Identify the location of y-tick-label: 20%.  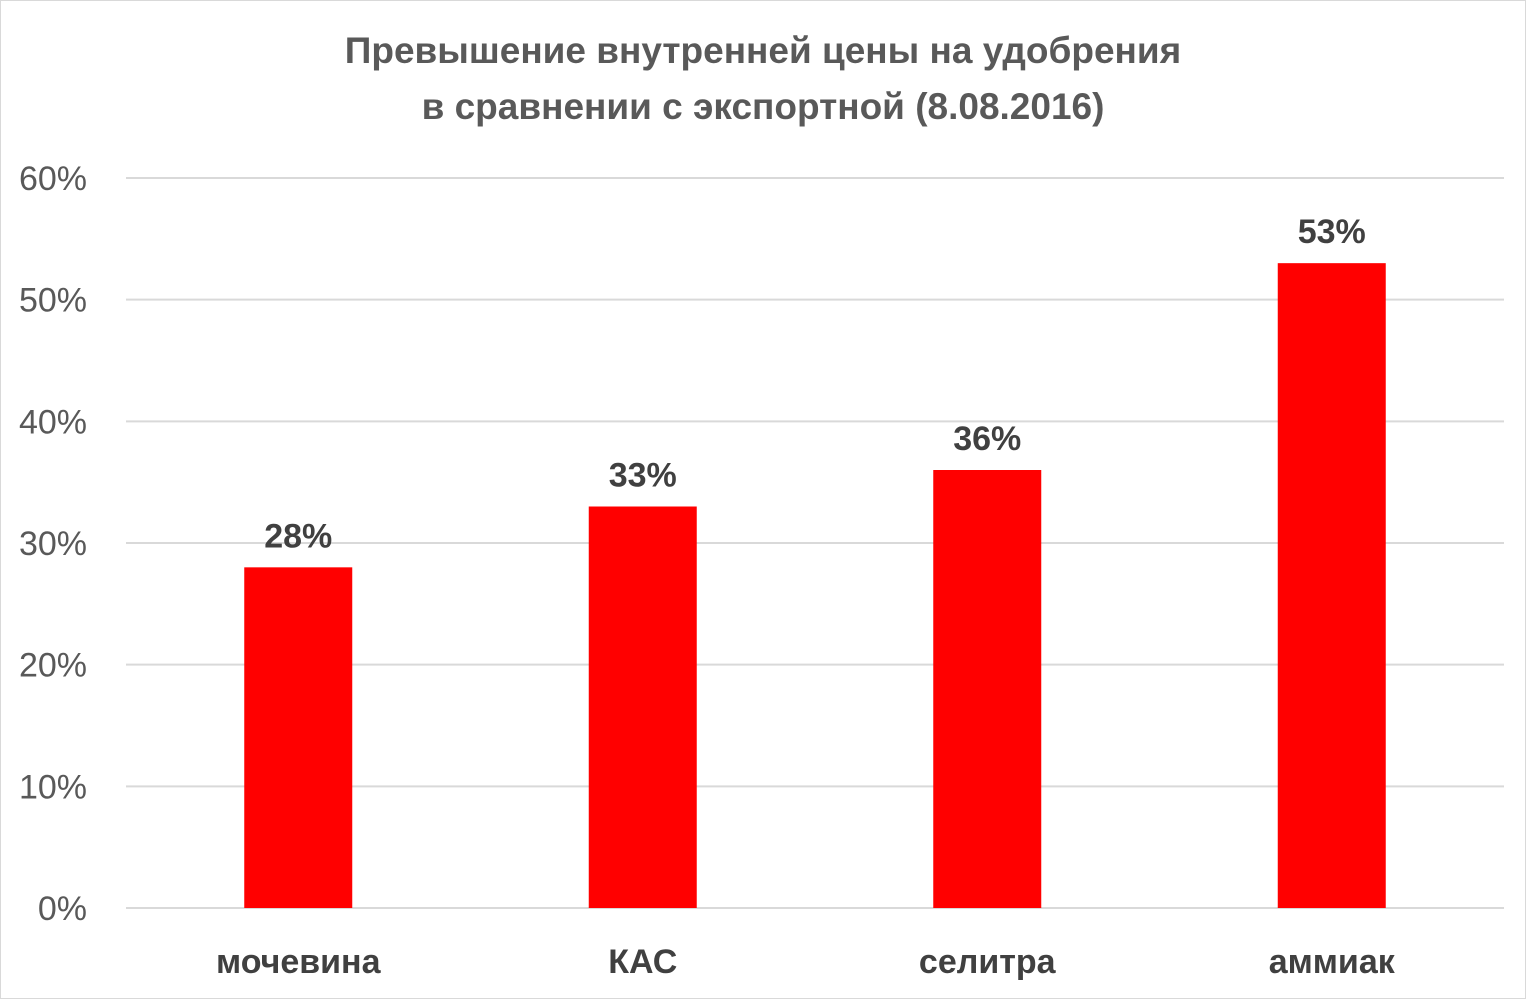
(53, 666).